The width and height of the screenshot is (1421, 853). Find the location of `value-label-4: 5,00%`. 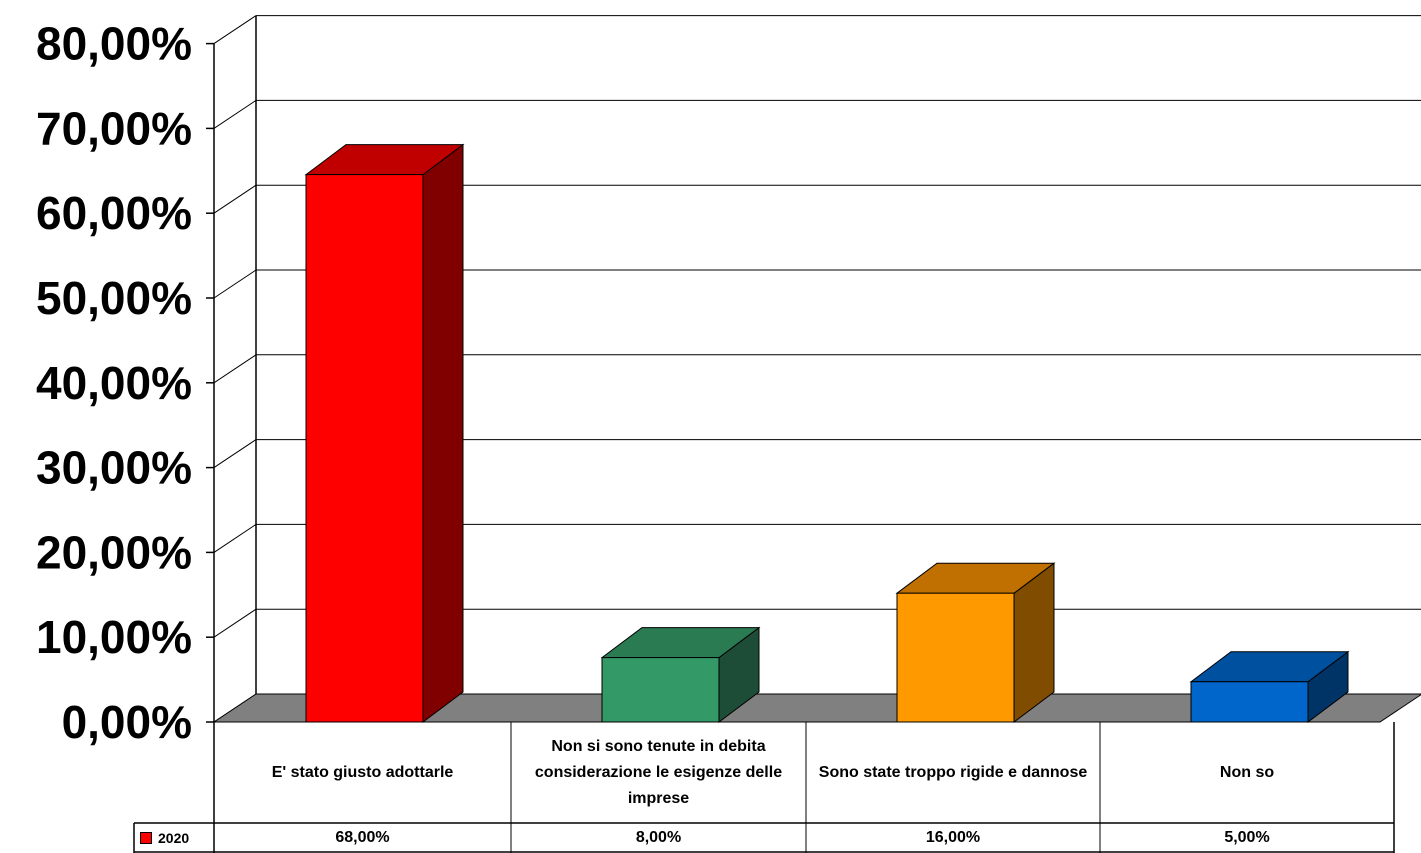

value-label-4: 5,00% is located at coordinates (1247, 837).